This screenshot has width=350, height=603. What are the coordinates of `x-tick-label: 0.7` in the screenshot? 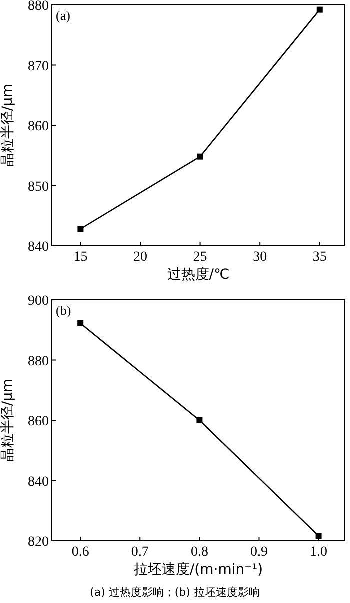 It's located at (140, 552).